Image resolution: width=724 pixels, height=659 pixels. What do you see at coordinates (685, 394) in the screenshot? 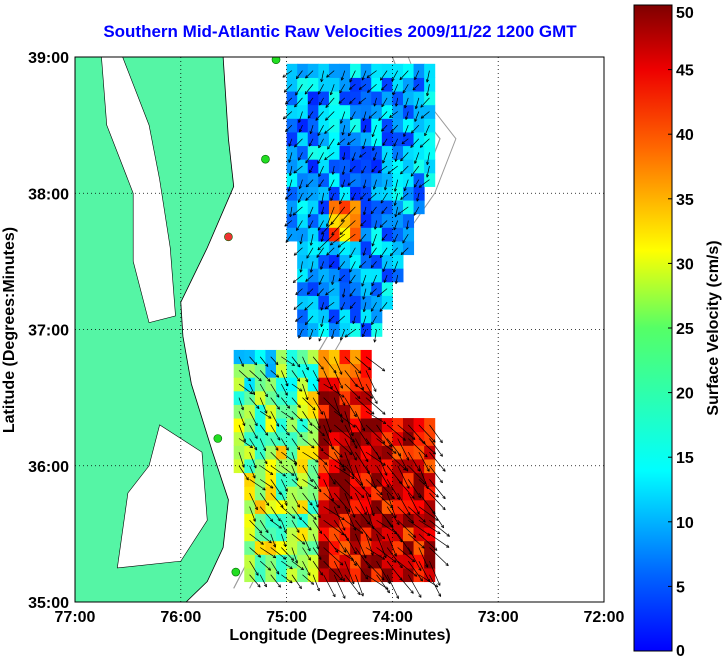
I see `colorbar-tick-label: 20` at bounding box center [685, 394].